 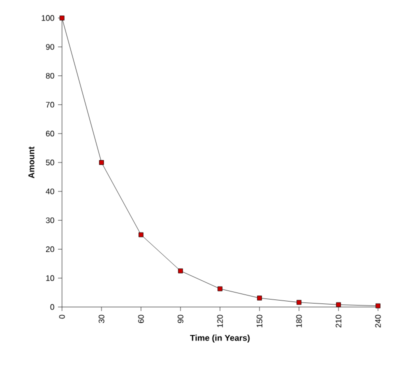 I want to click on y-axis-title: Amount, so click(x=31, y=162).